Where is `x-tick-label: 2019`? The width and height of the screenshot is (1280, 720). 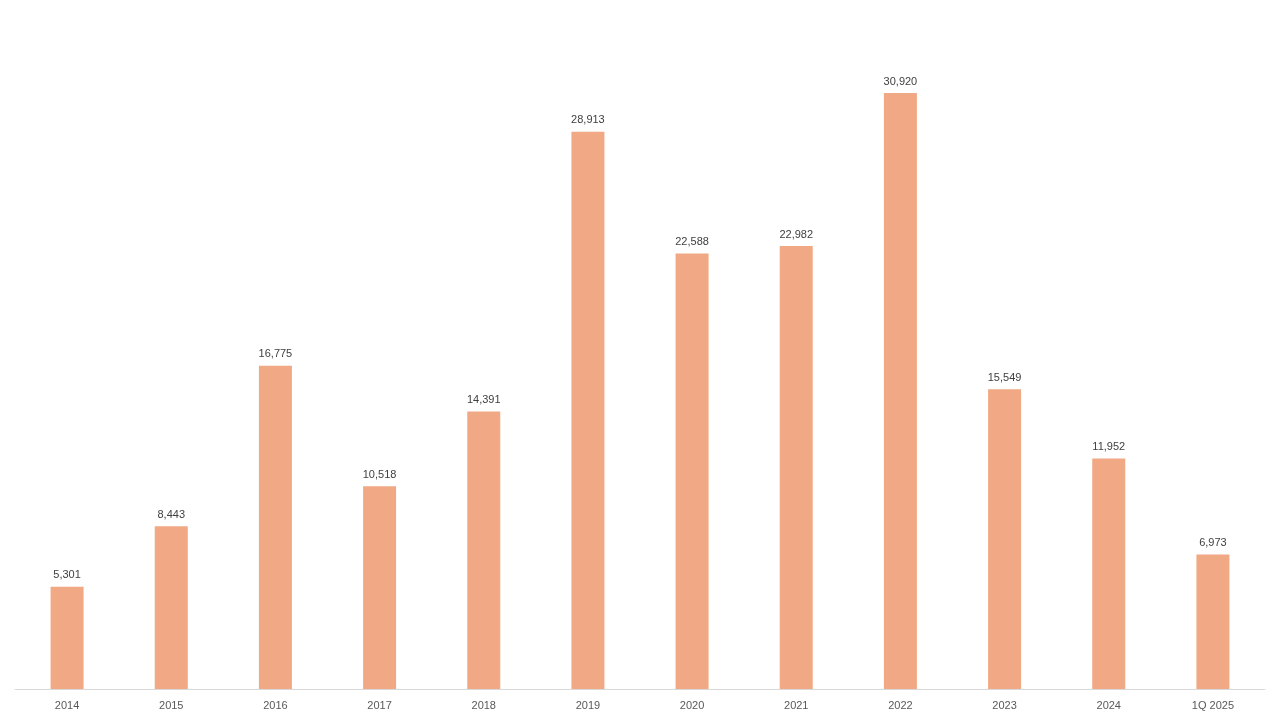 x-tick-label: 2019 is located at coordinates (588, 704).